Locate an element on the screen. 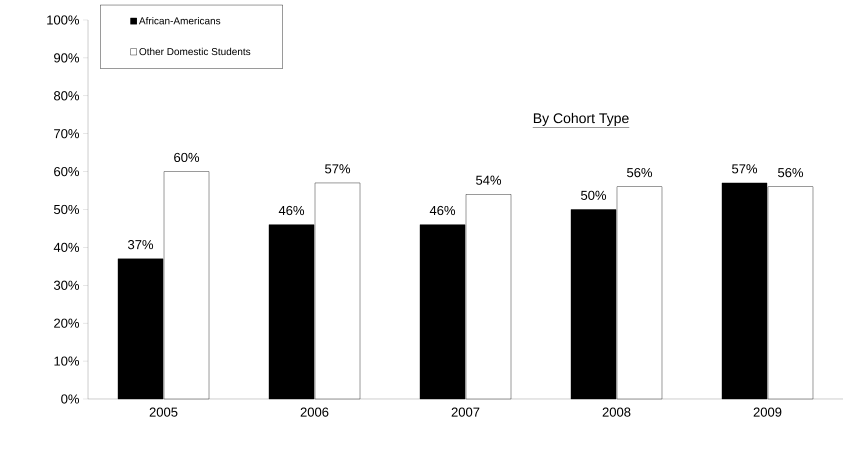  data-label: 60% is located at coordinates (187, 157).